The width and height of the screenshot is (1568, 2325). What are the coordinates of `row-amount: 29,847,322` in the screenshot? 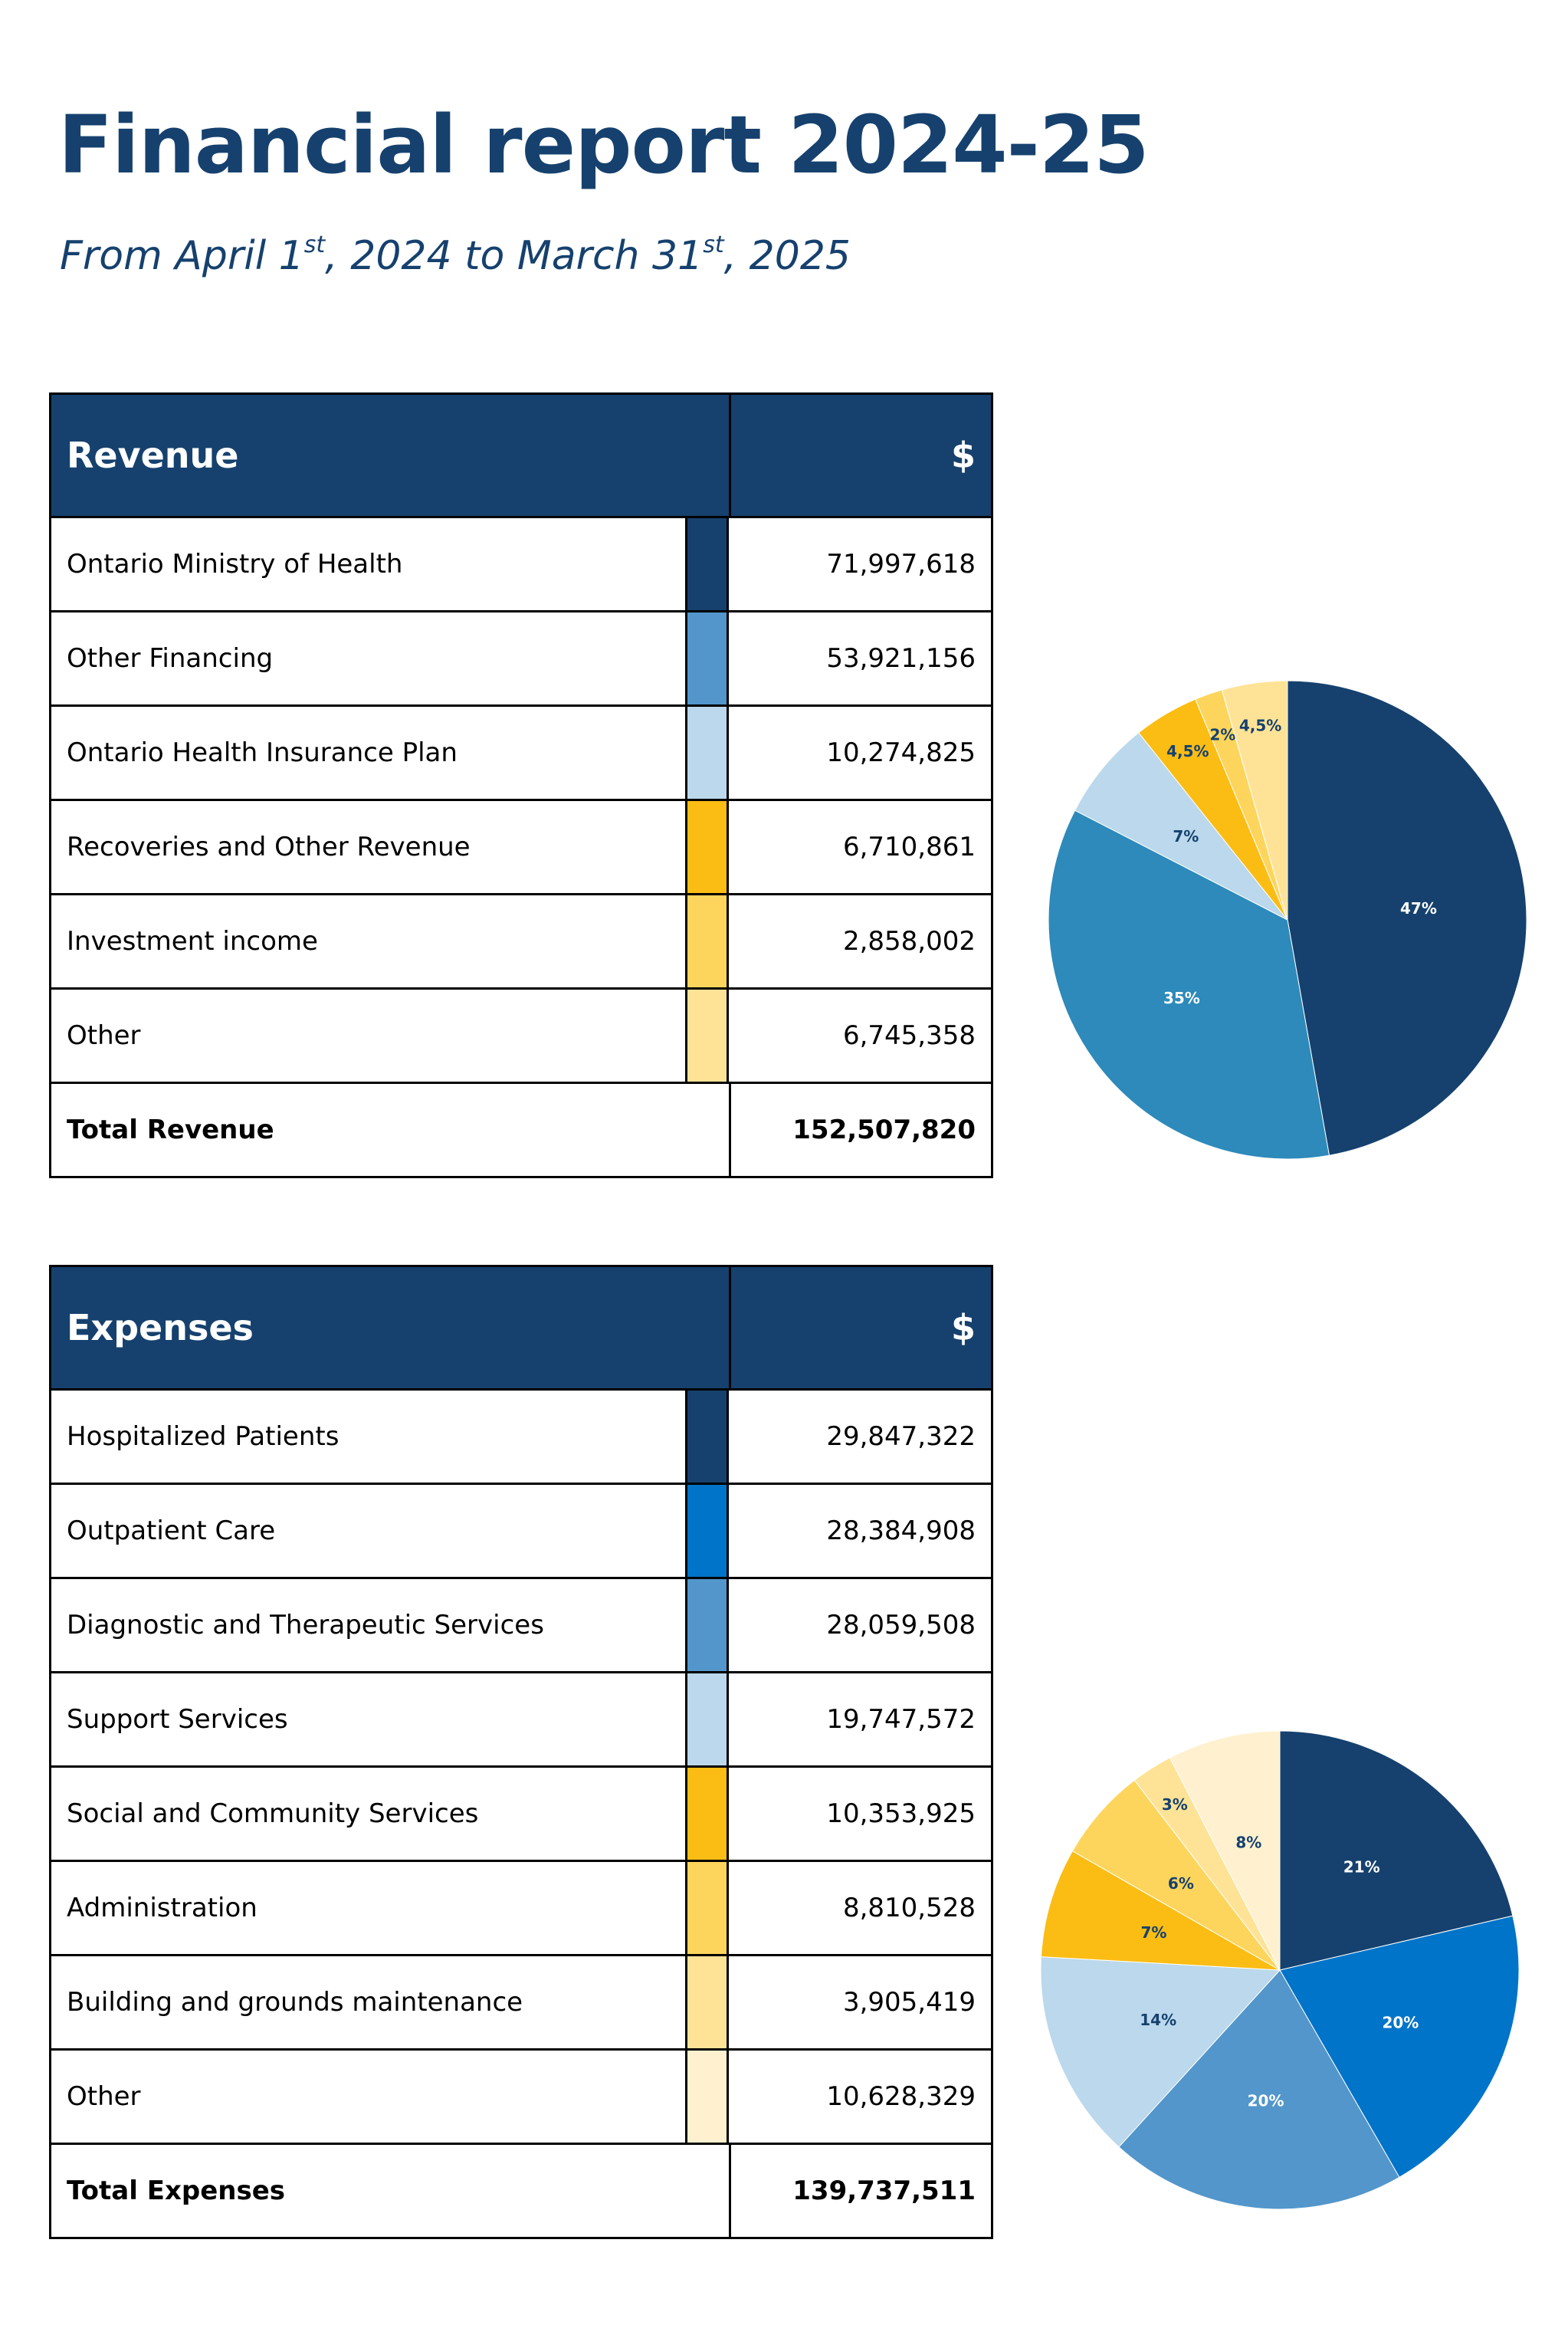 It's located at (901, 1436).